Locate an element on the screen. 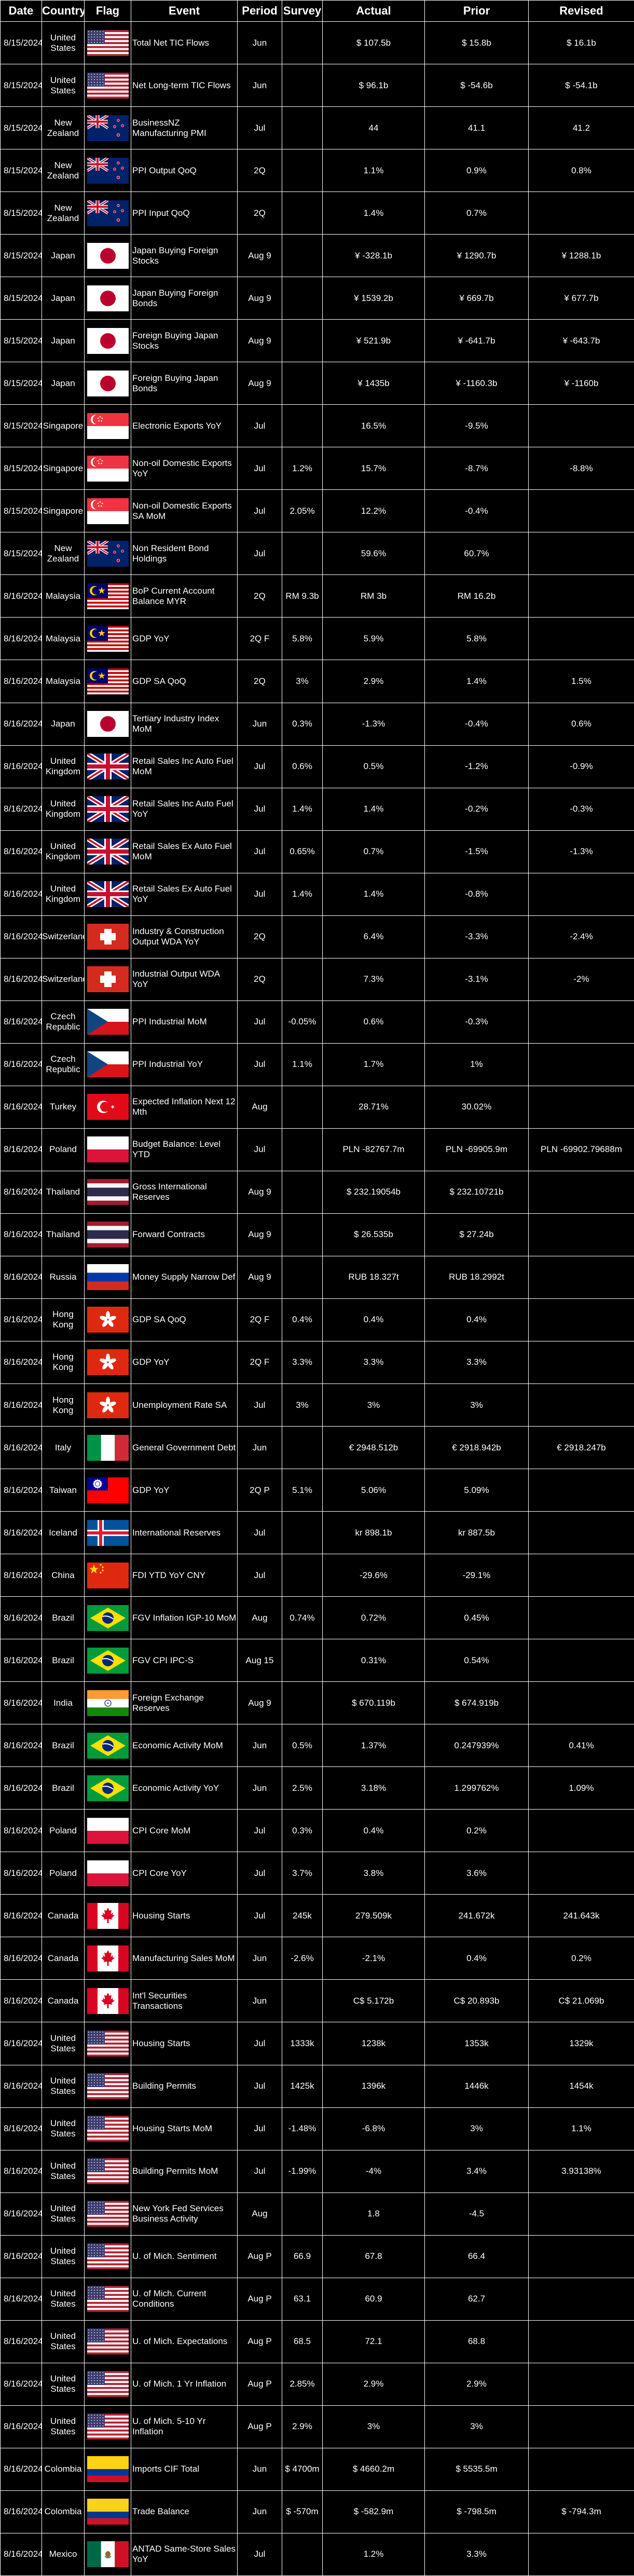 The image size is (634, 2576). hong-kong-flag-icon is located at coordinates (108, 1362).